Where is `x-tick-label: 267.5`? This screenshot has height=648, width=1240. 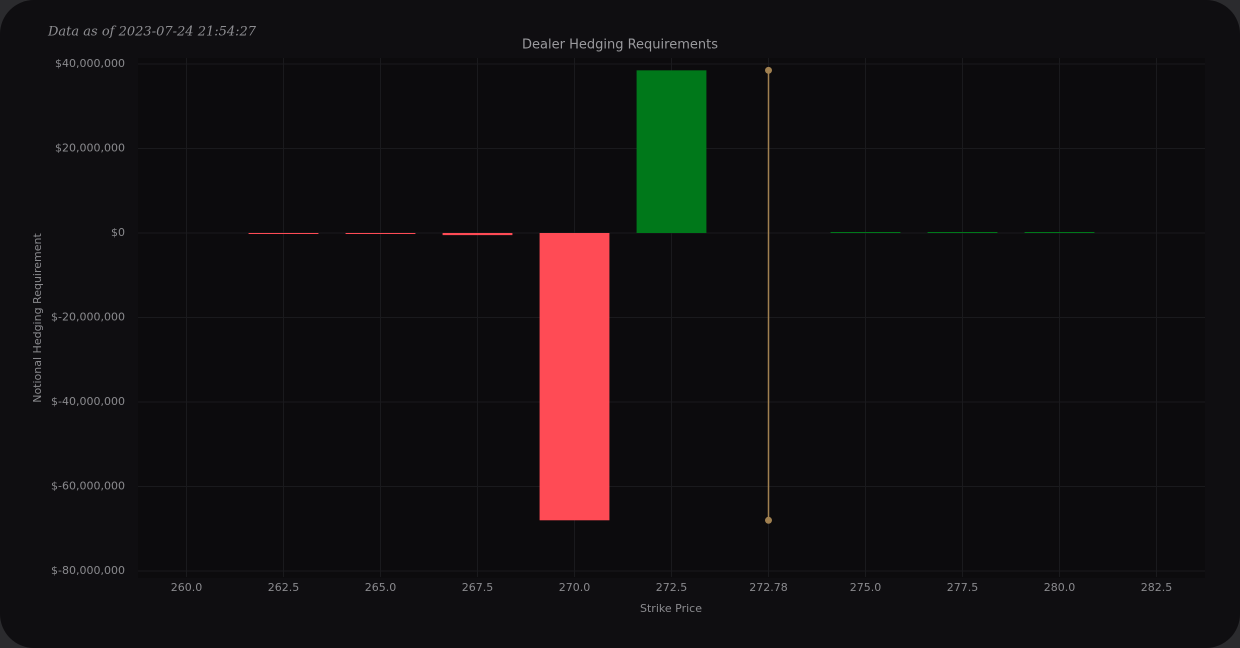
x-tick-label: 267.5 is located at coordinates (478, 587).